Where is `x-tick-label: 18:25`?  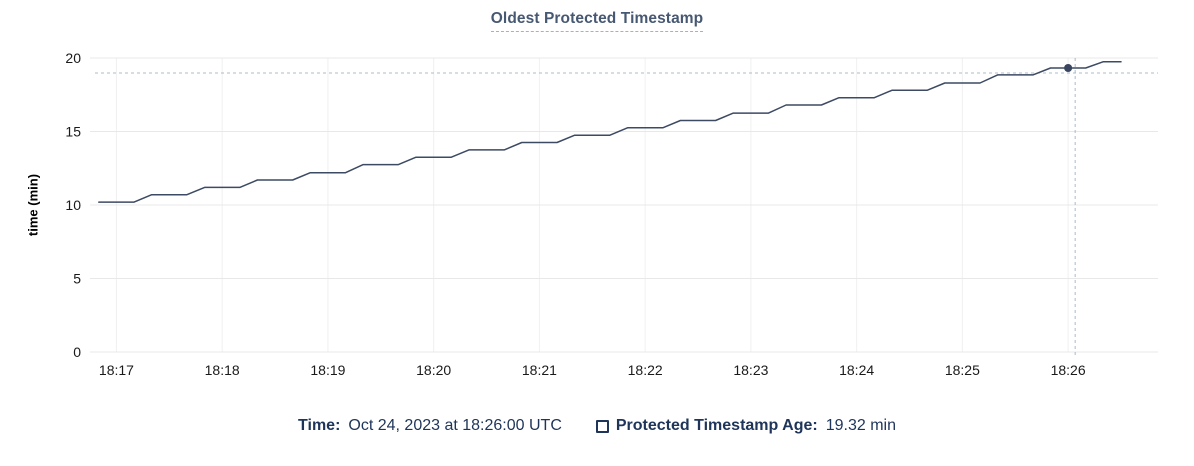
x-tick-label: 18:25 is located at coordinates (962, 370).